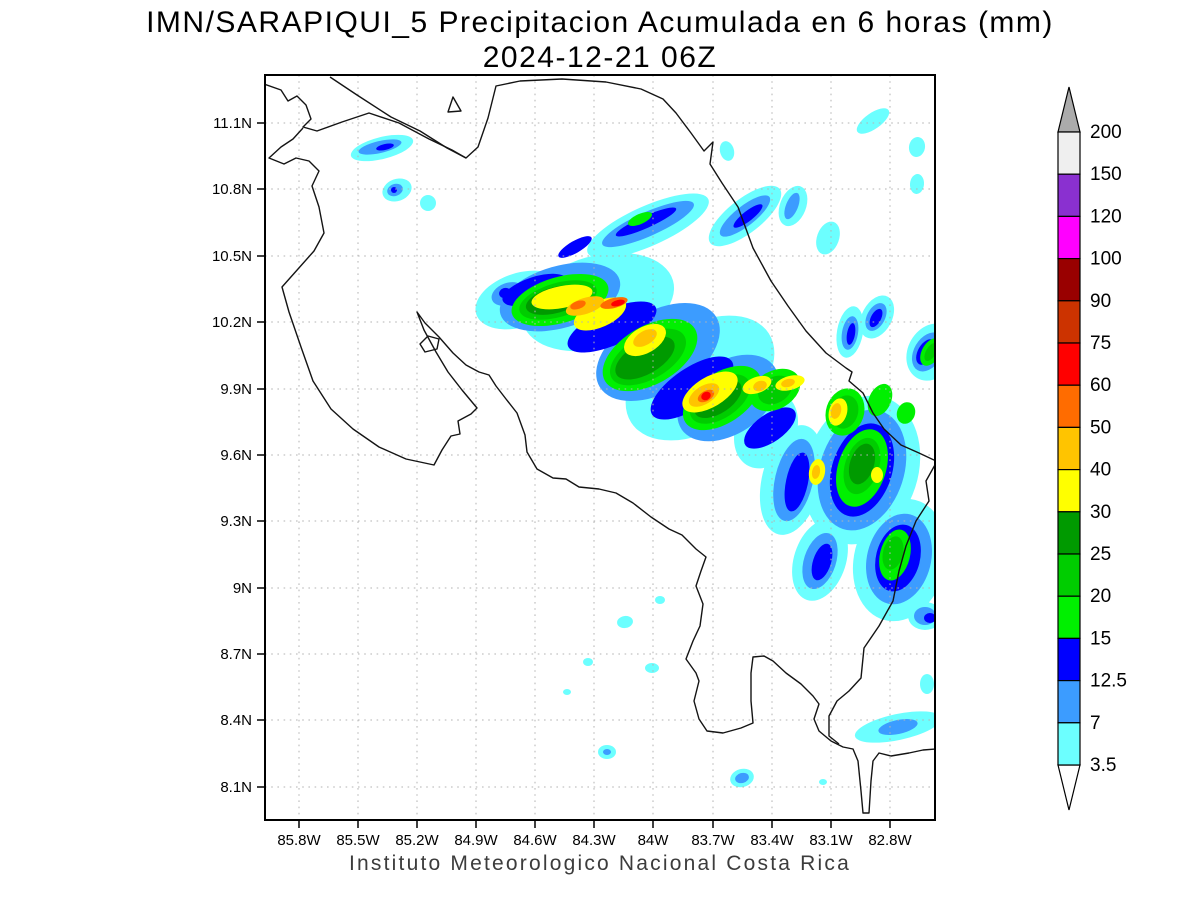 The image size is (1200, 900). I want to click on y-tick-label: 8.7N, so click(236, 654).